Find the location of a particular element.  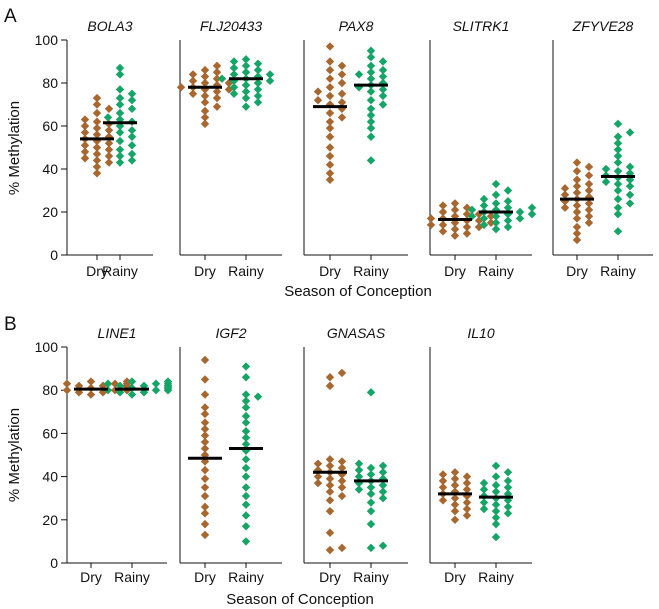

y-tick-label: 20 is located at coordinates (50, 212).